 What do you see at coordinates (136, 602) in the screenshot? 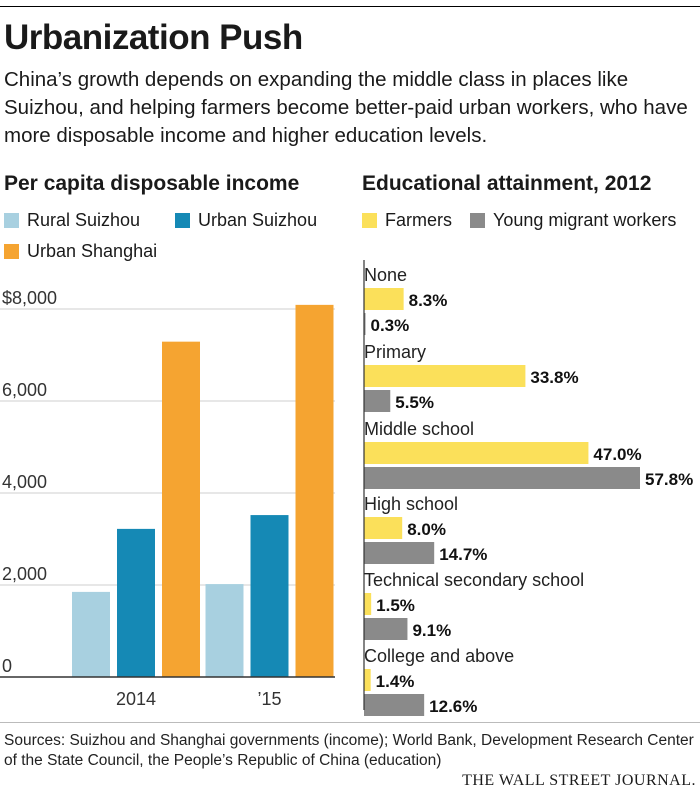
I see `bar-urban-suizhou-2014` at bounding box center [136, 602].